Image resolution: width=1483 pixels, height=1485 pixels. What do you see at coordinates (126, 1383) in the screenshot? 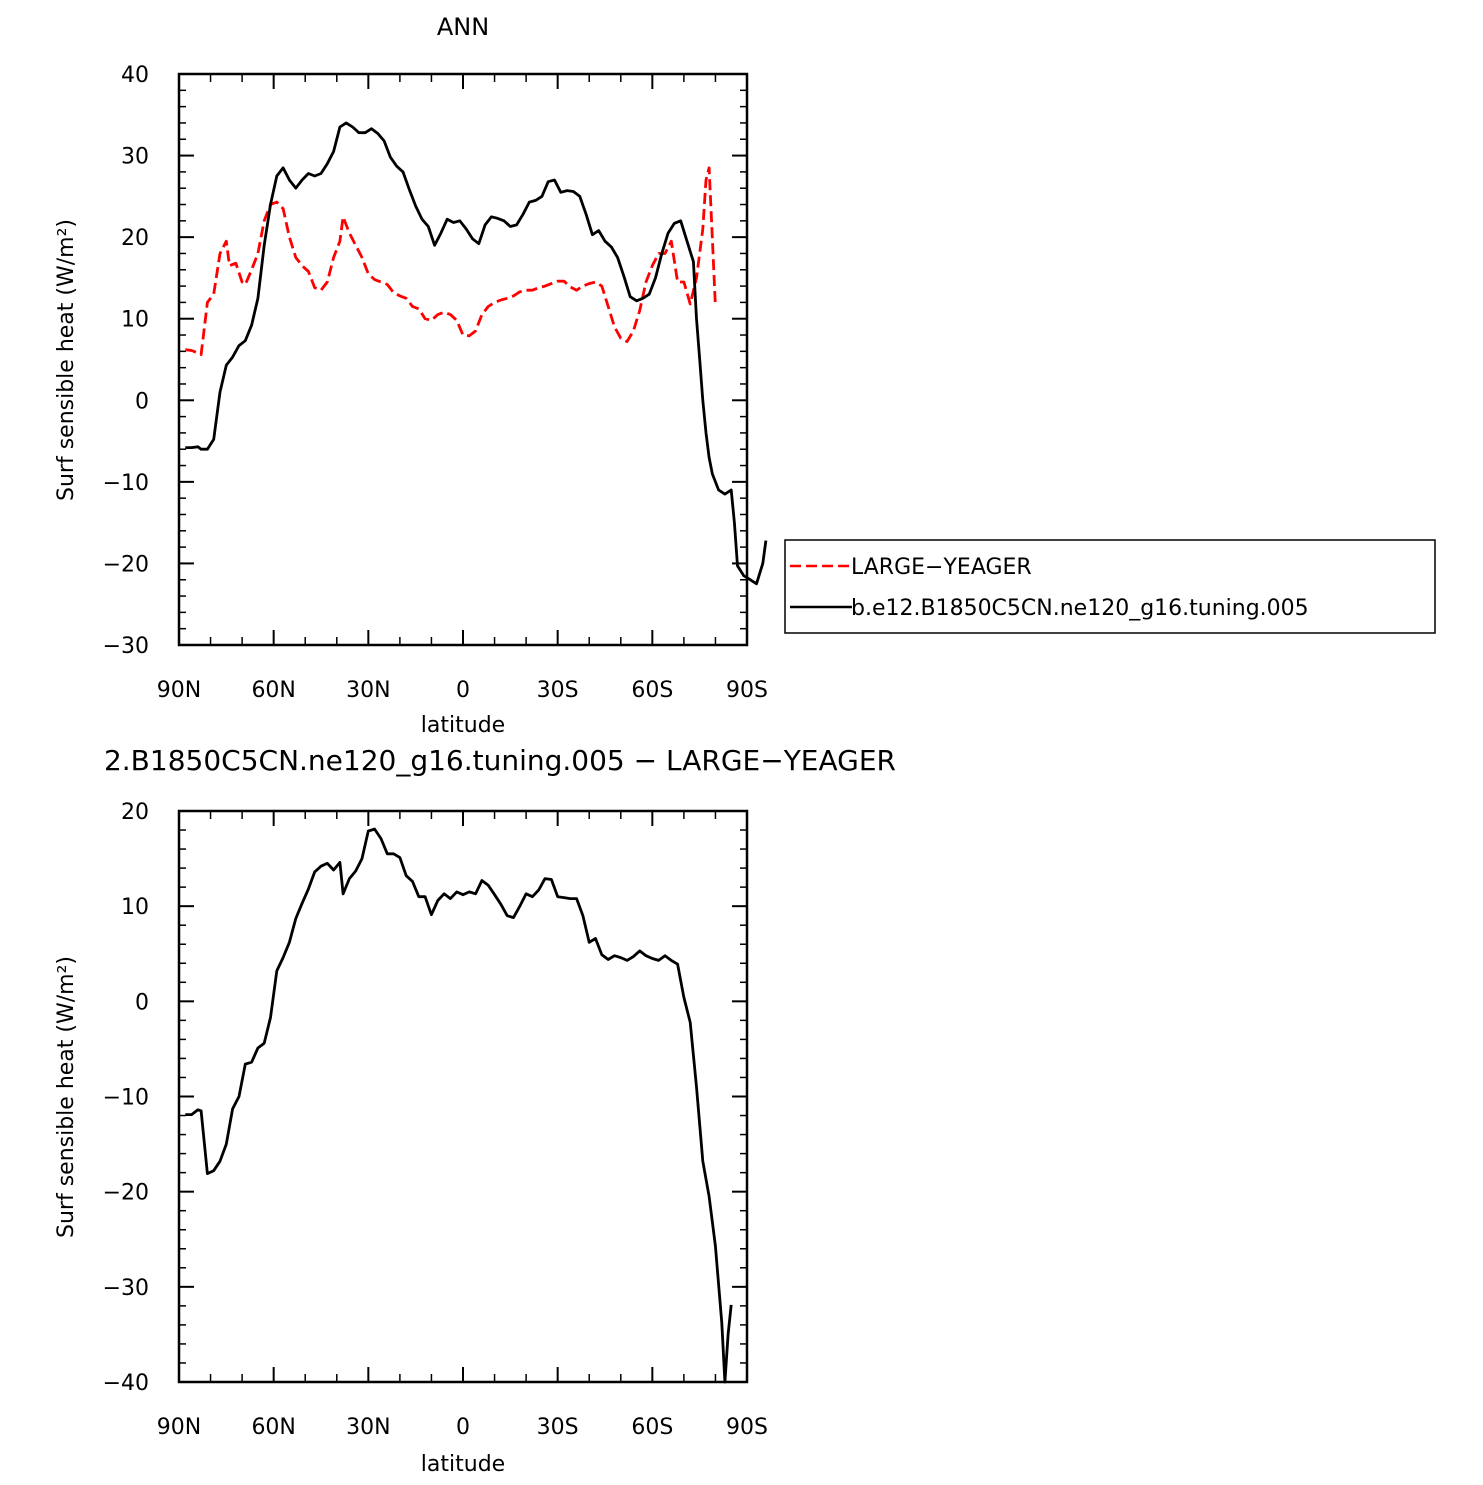
I see `y-tick-label: −40` at bounding box center [126, 1383].